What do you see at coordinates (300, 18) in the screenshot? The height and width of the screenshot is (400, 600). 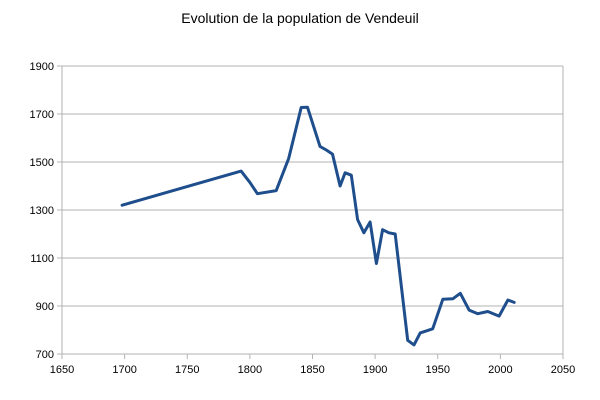 I see `chart-title: Evolution de la population de Vendeuil` at bounding box center [300, 18].